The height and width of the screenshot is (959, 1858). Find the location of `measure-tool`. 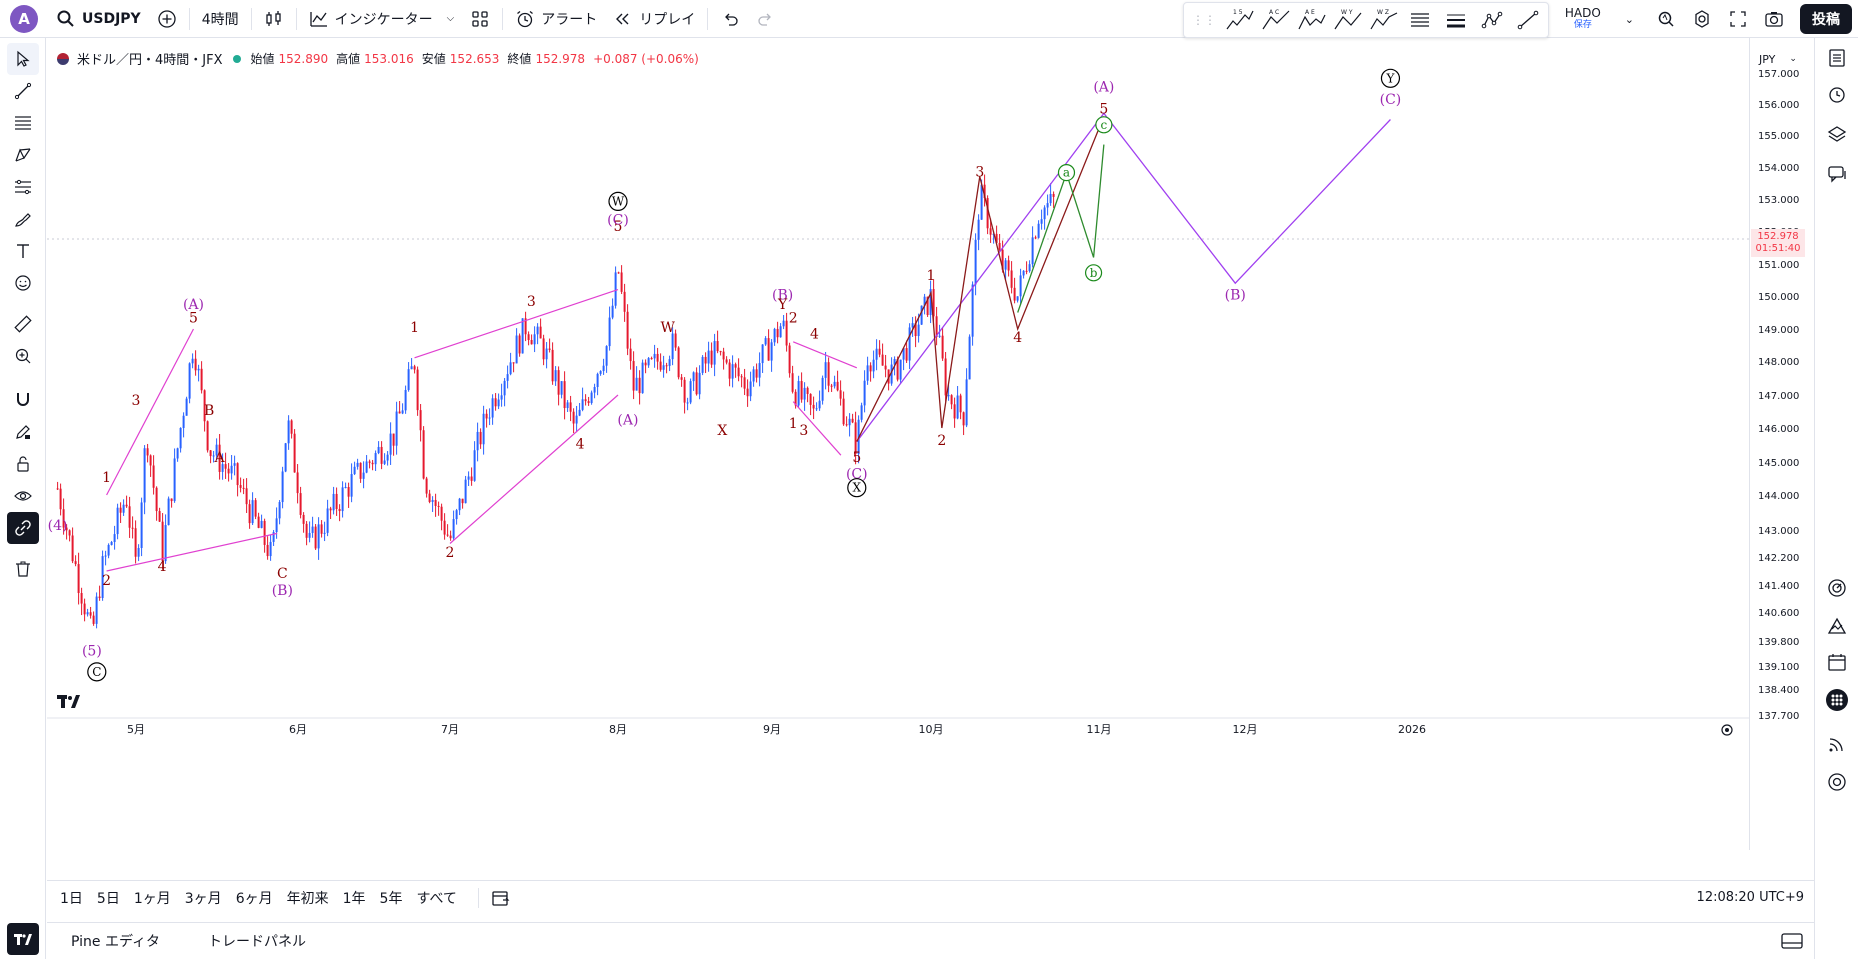

measure-tool is located at coordinates (23, 324).